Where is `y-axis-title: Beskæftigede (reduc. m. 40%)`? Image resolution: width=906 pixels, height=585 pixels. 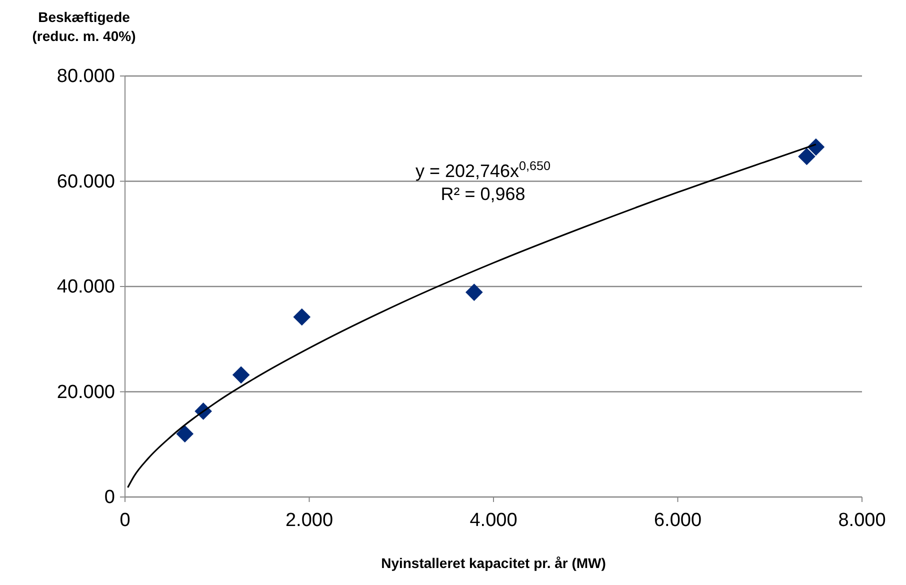 y-axis-title: Beskæftigede (reduc. m. 40%) is located at coordinates (84, 26).